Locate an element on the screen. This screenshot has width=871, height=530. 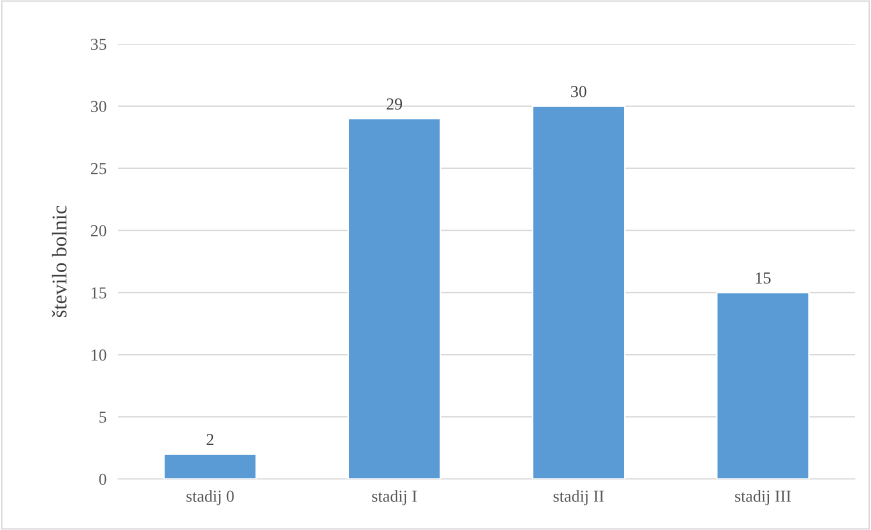
x-tick-label: stadij II is located at coordinates (579, 498).